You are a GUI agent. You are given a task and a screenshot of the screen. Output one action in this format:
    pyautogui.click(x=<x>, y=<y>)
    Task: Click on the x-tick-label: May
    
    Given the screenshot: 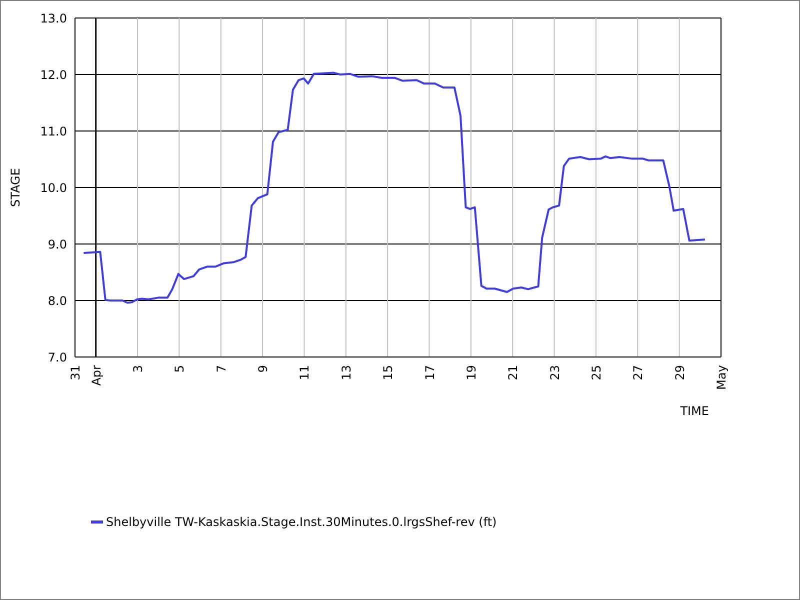 What is the action you would take?
    pyautogui.click(x=721, y=377)
    